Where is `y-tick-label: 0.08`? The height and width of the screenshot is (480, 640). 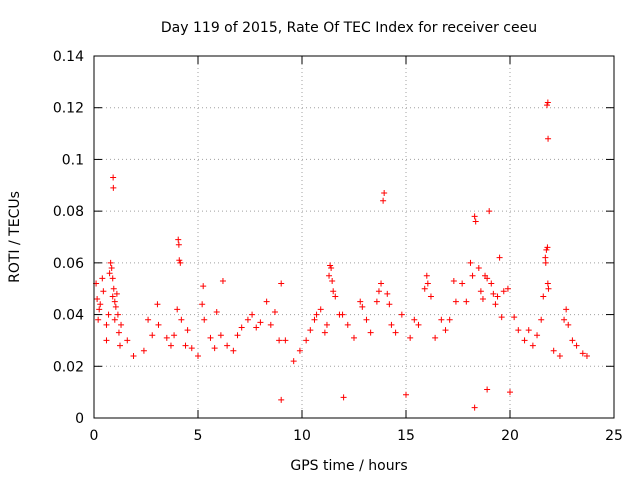 y-tick-label: 0.08 is located at coordinates (68, 212).